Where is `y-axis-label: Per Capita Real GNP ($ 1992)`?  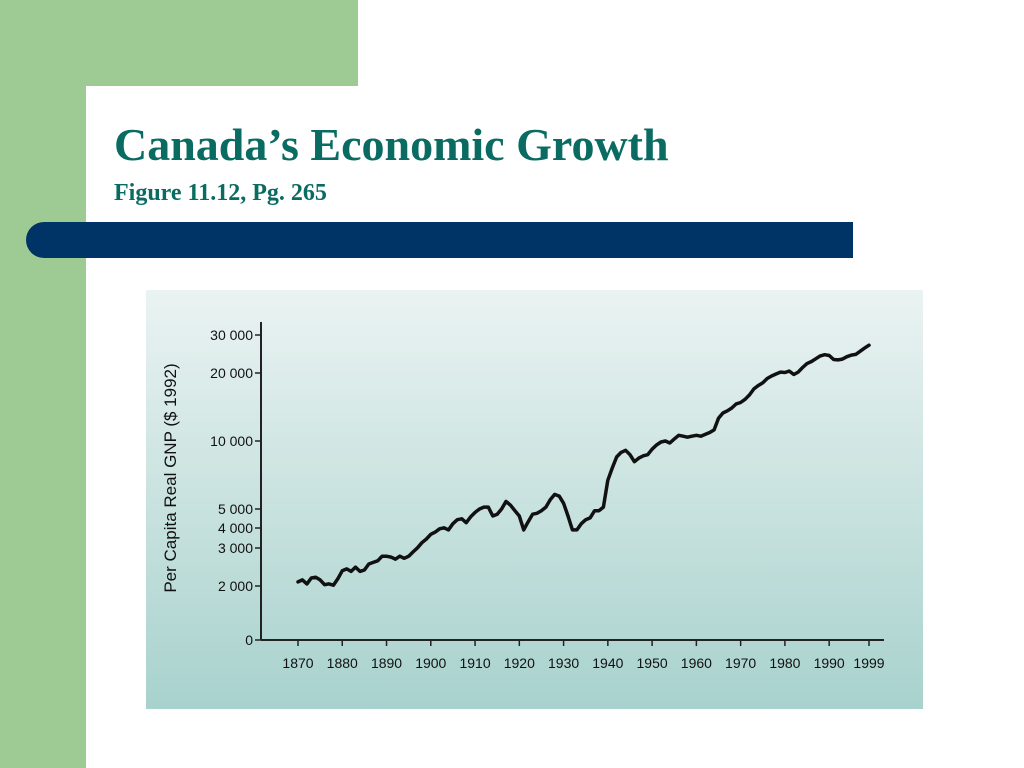
y-axis-label: Per Capita Real GNP ($ 1992) is located at coordinates (170, 477).